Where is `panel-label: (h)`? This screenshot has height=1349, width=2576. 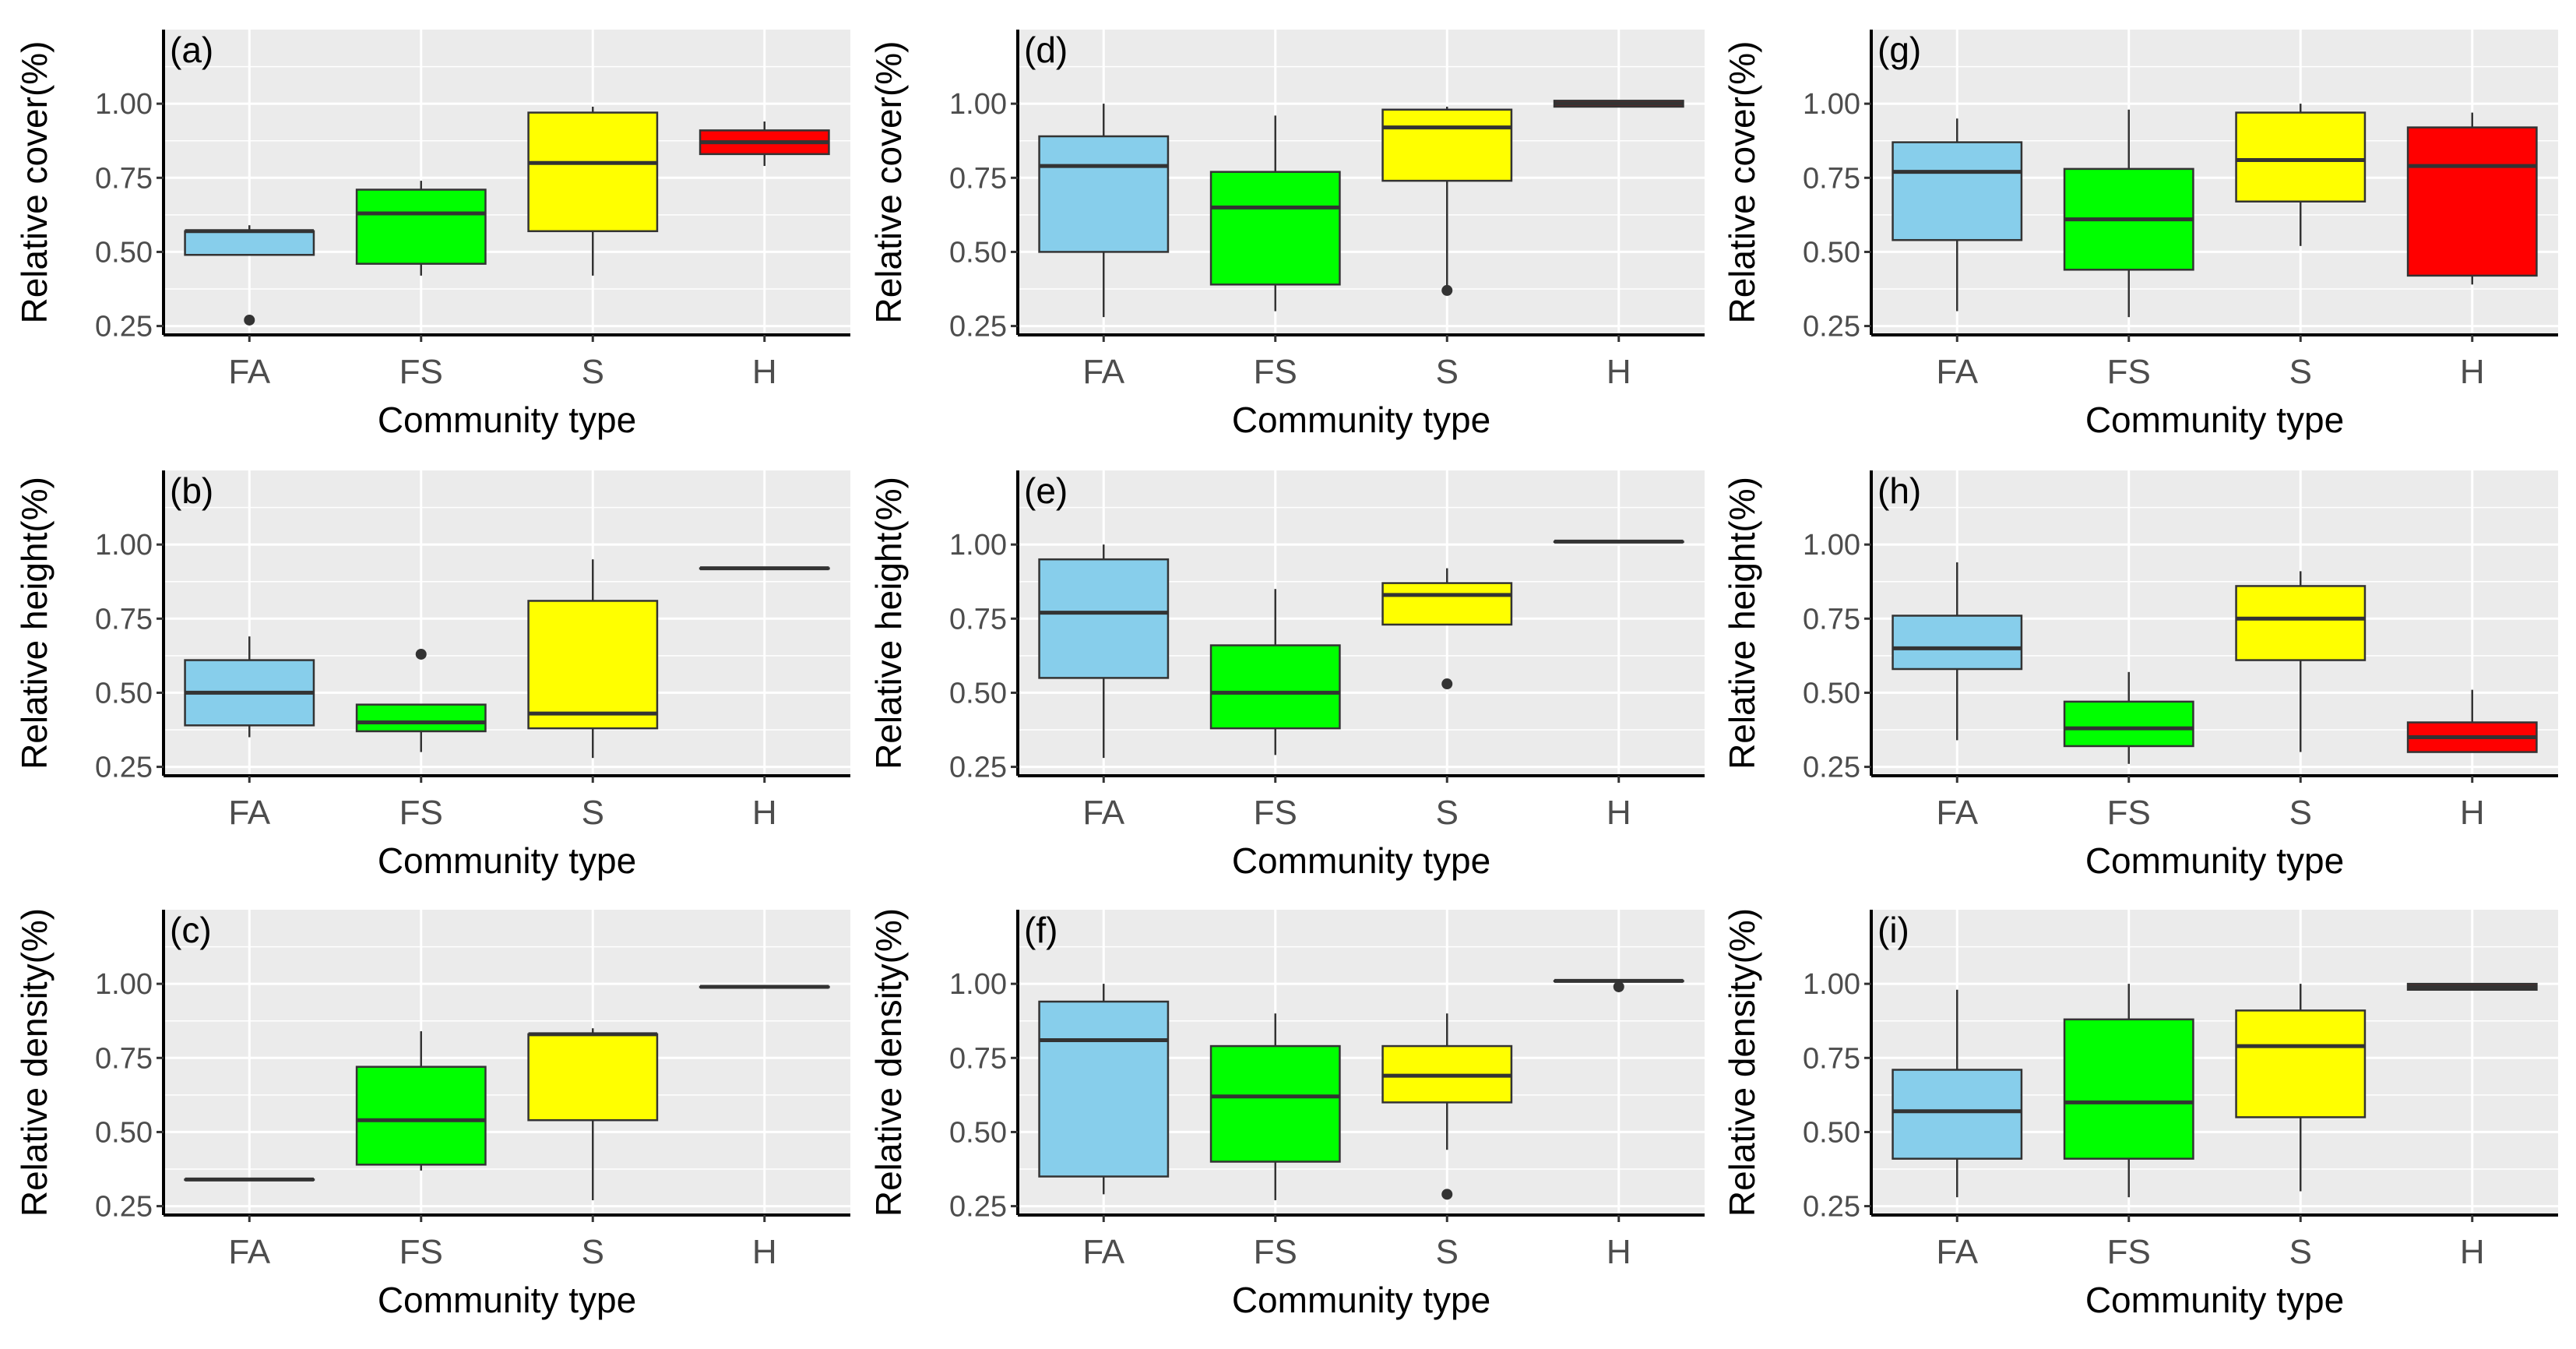 panel-label: (h) is located at coordinates (1899, 490).